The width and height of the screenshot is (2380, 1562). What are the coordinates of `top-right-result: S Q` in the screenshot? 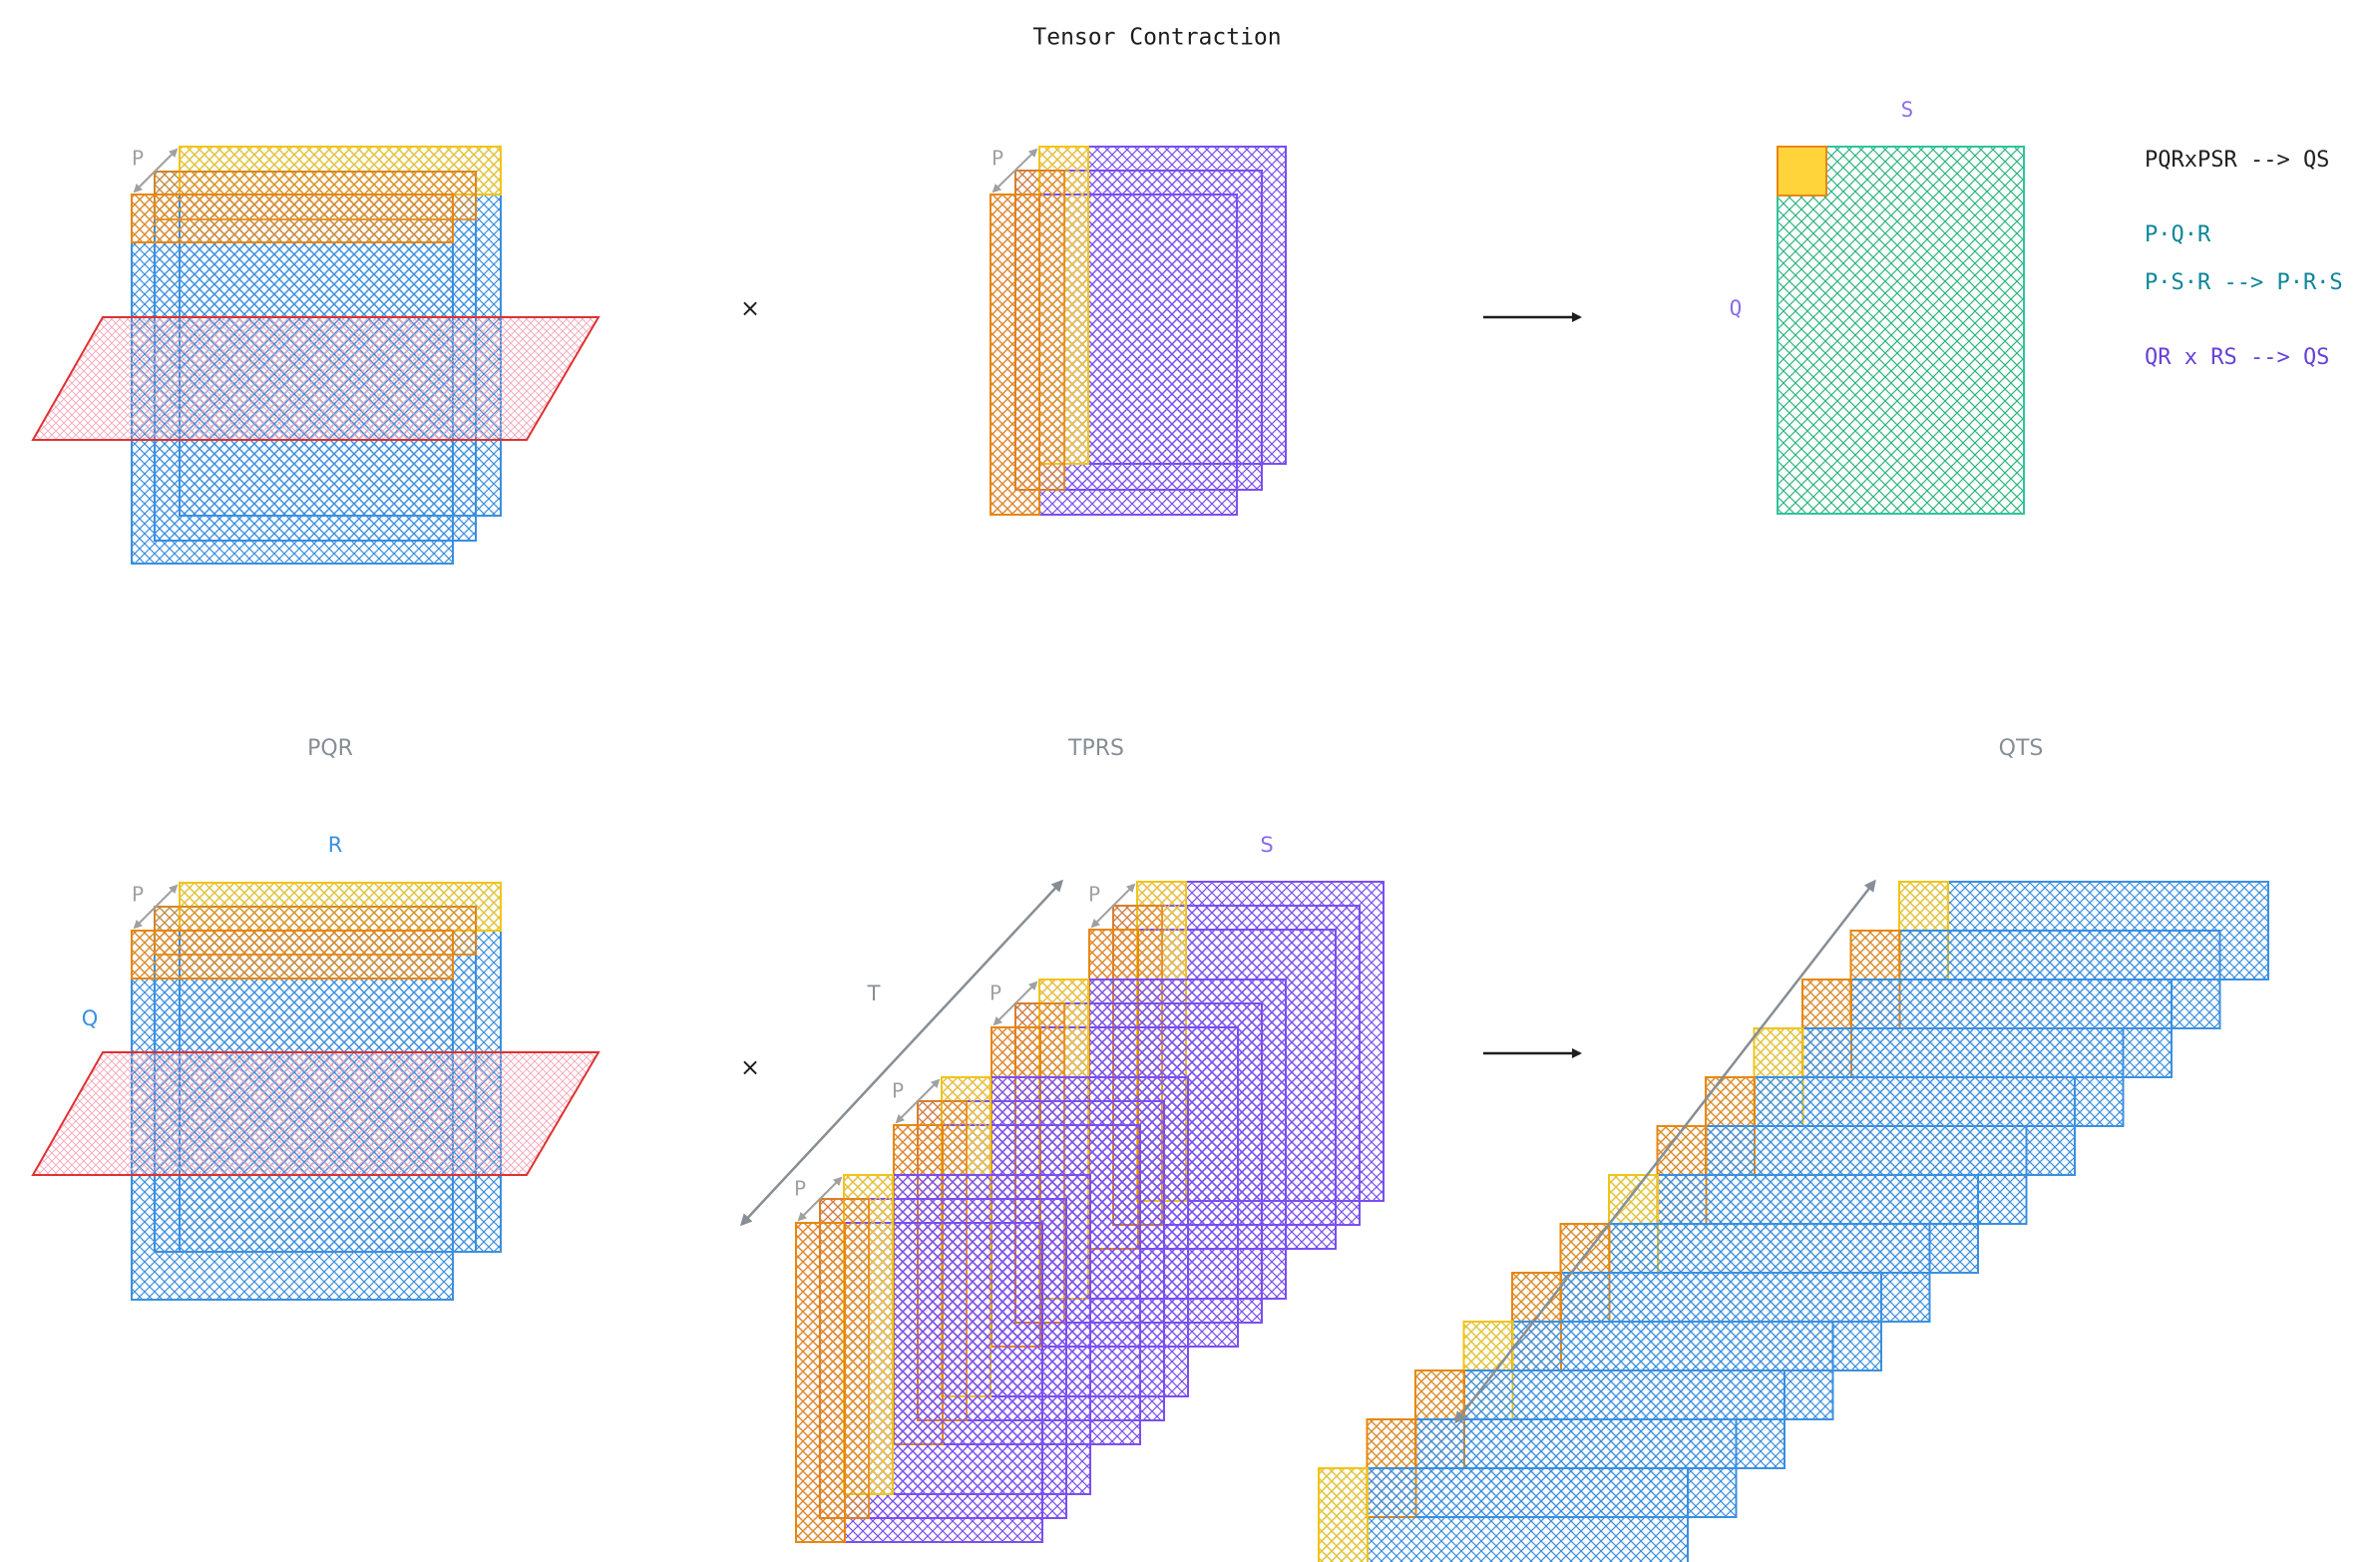 It's located at (1877, 307).